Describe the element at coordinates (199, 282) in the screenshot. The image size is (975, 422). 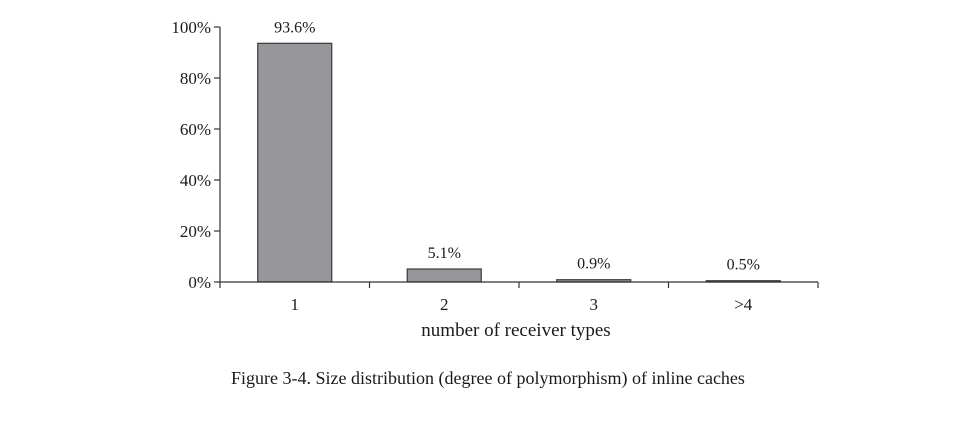
I see `y-tick-label: 0%` at that location.